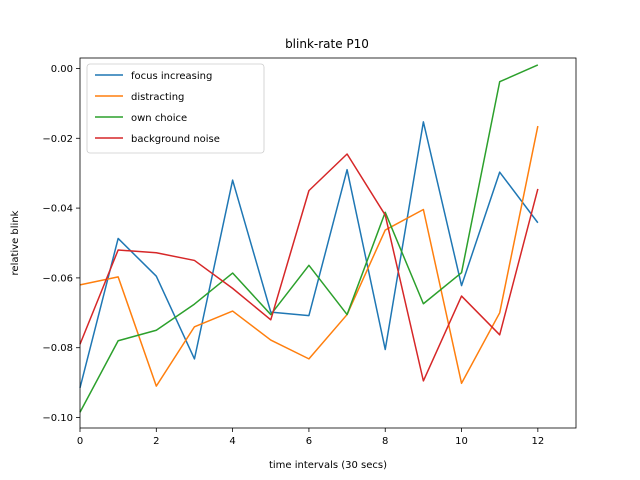 This screenshot has height=480, width=640. I want to click on legend-label: focus increasing, so click(171, 76).